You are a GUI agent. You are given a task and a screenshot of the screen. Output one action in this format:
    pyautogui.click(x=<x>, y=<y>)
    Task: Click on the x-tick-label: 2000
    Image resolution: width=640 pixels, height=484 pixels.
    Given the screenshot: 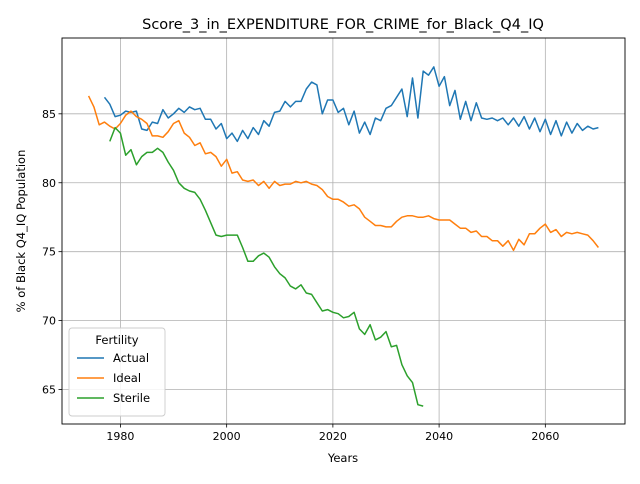 What is the action you would take?
    pyautogui.click(x=227, y=436)
    